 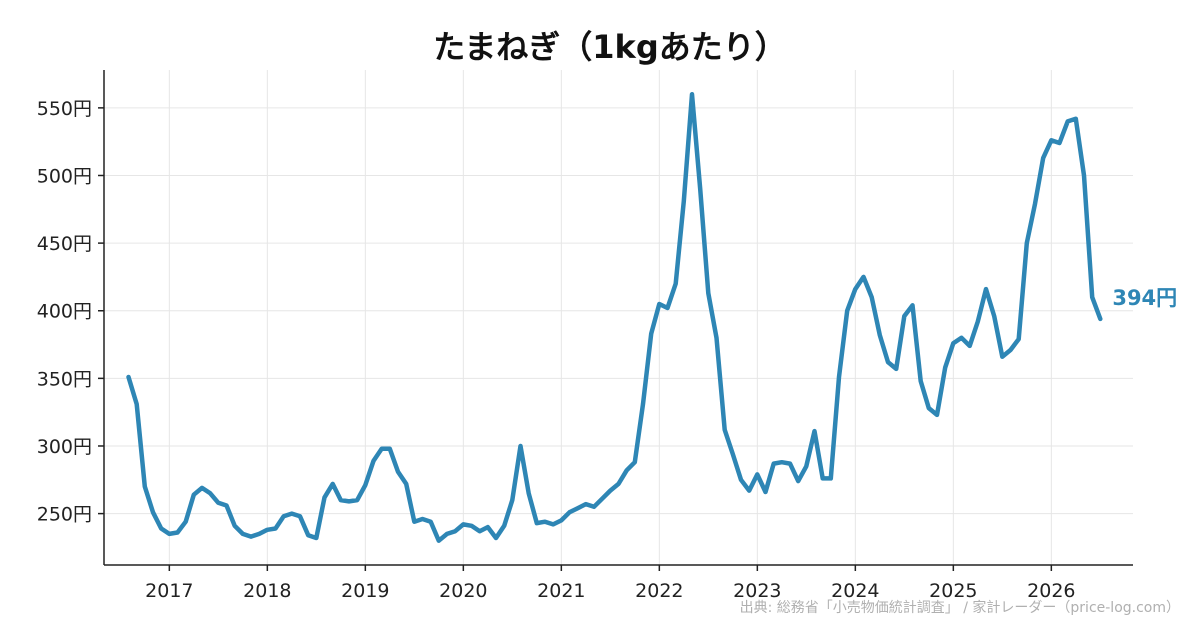 What do you see at coordinates (463, 591) in the screenshot?
I see `x-tick-label: 2020` at bounding box center [463, 591].